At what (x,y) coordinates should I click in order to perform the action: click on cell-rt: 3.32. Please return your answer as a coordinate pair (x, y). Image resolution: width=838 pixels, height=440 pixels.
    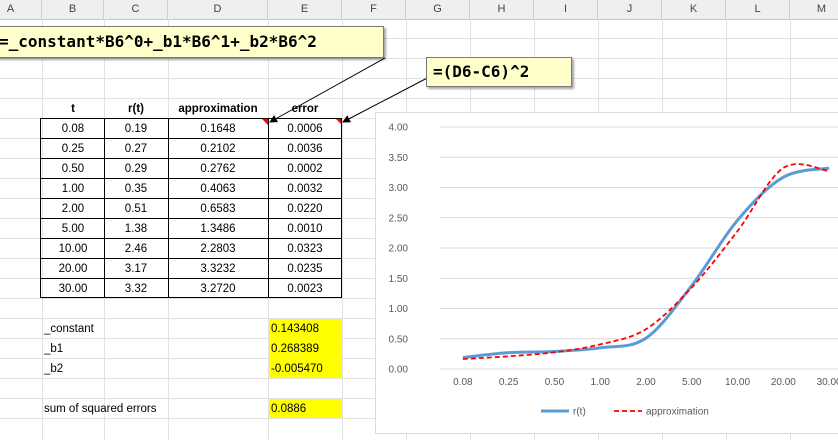
    Looking at the image, I should click on (136, 289).